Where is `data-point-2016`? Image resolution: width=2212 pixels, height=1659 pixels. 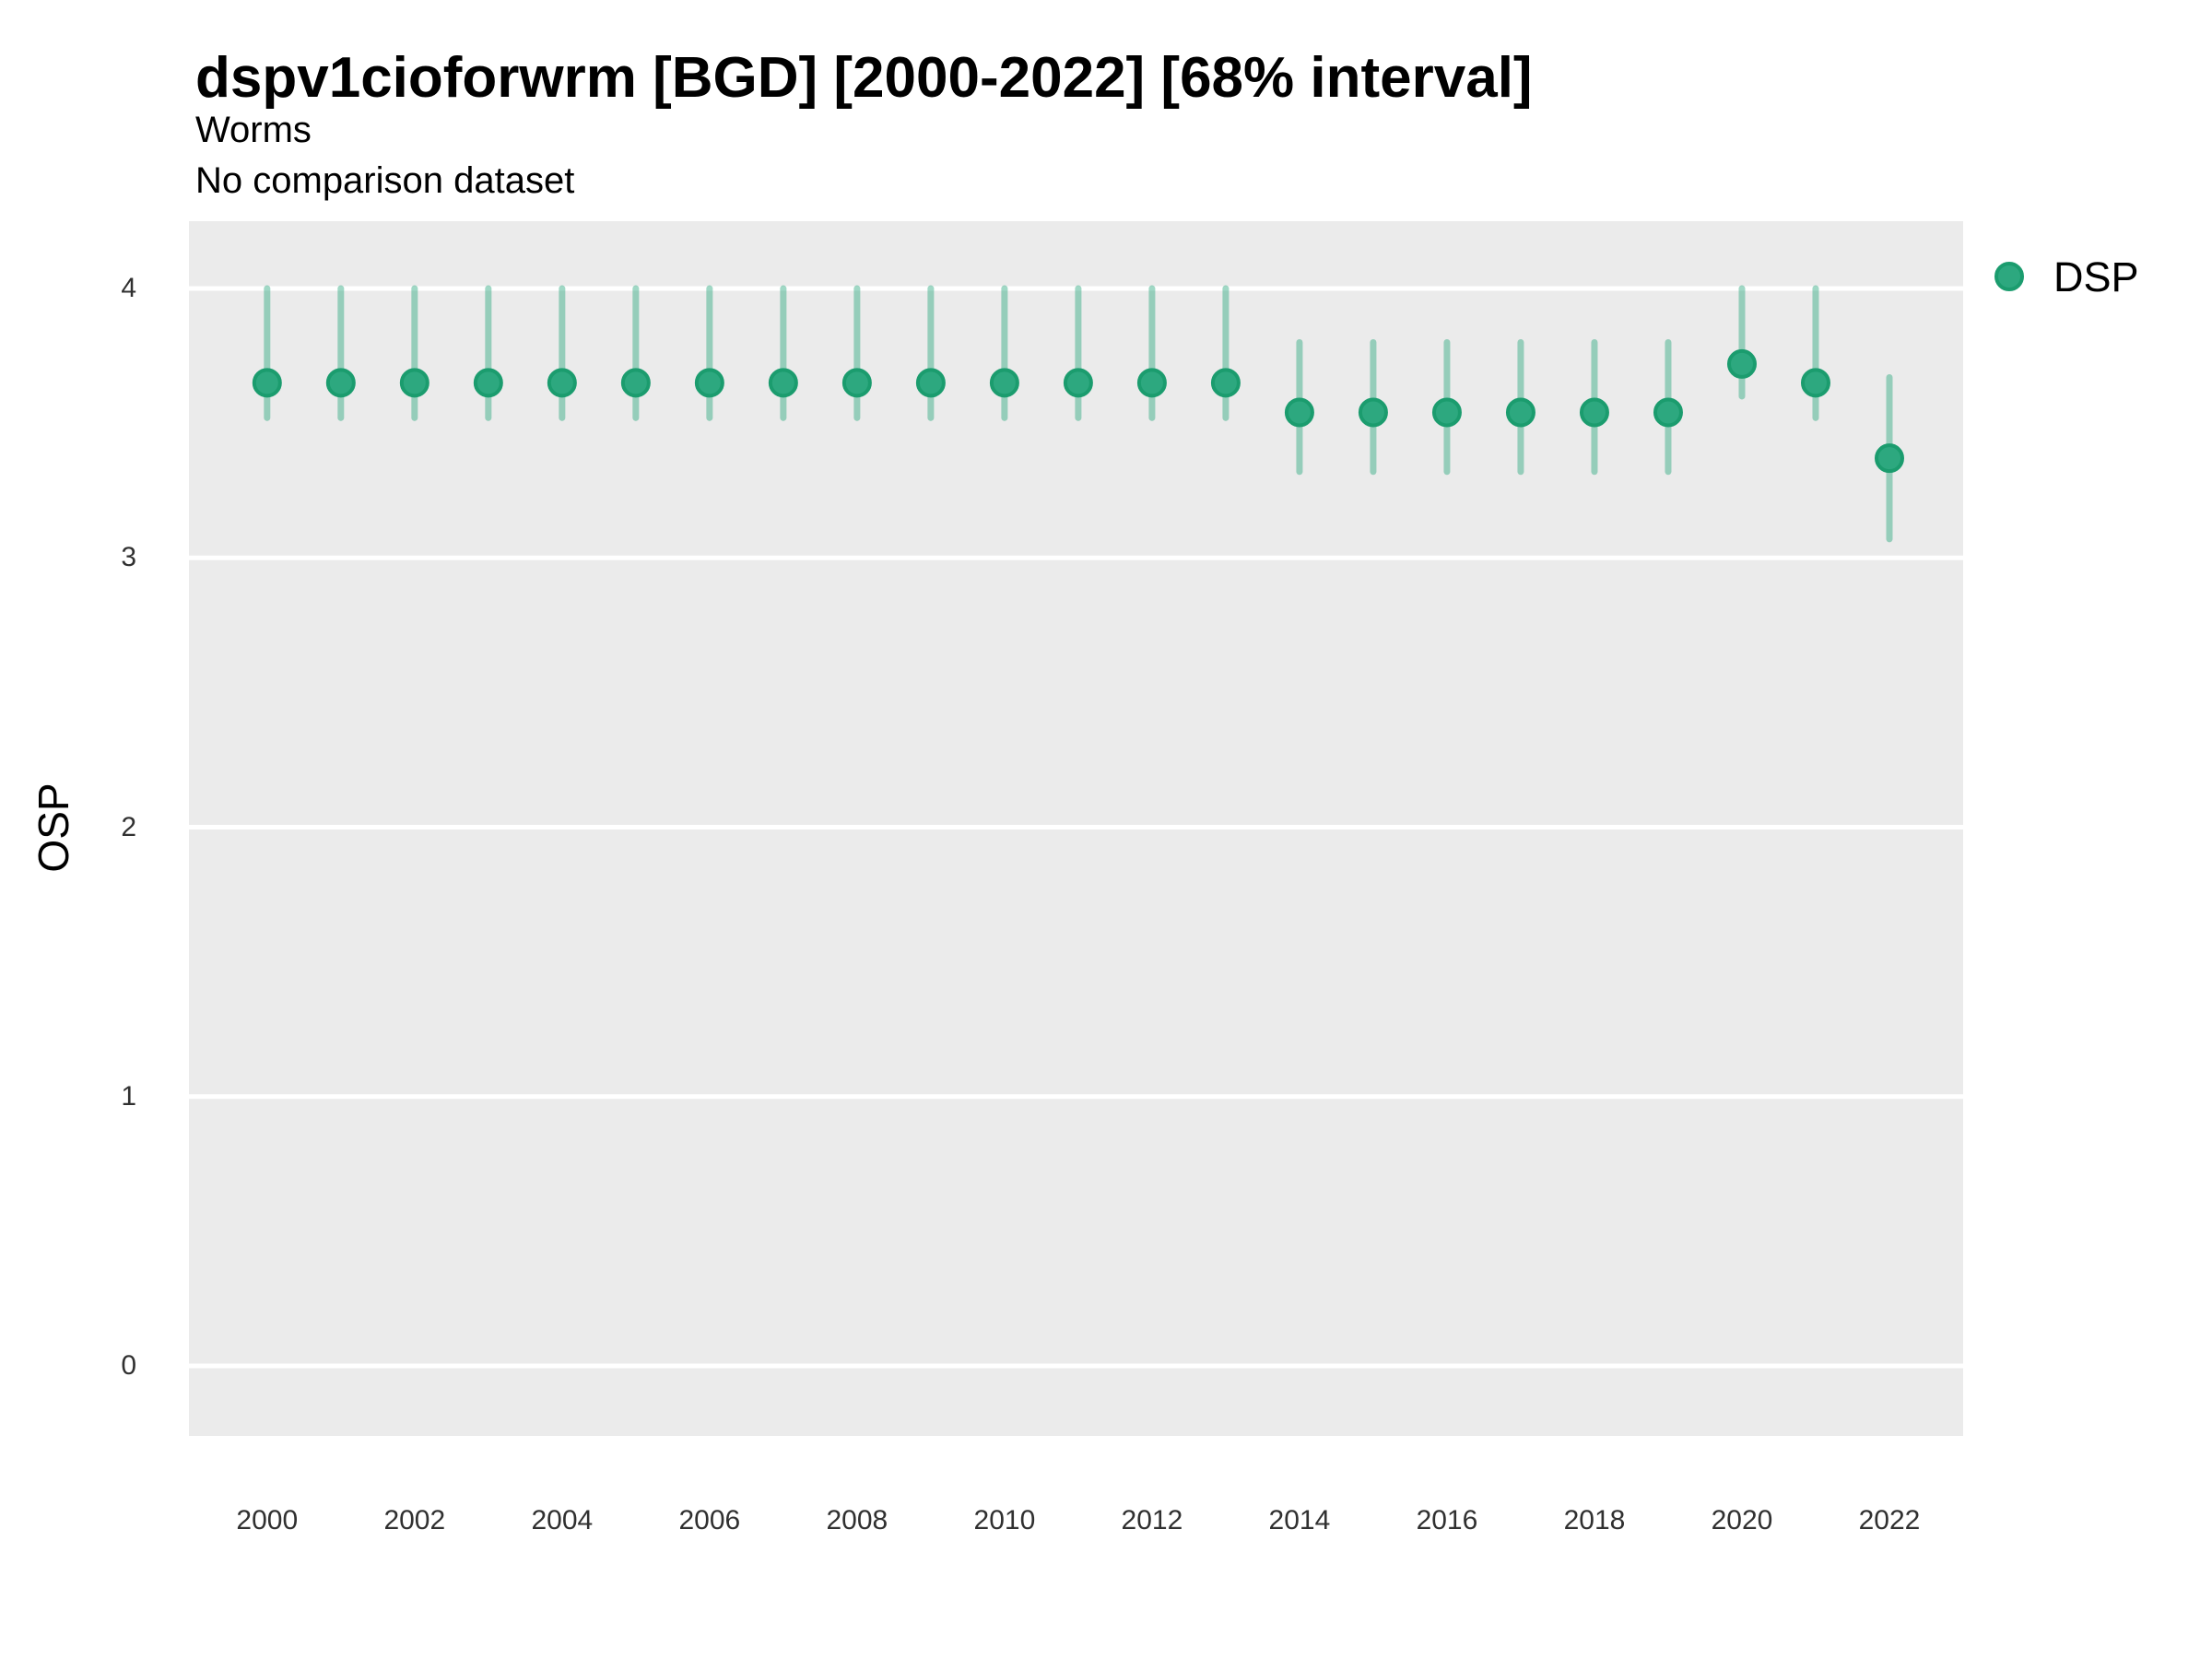 data-point-2016 is located at coordinates (1446, 412).